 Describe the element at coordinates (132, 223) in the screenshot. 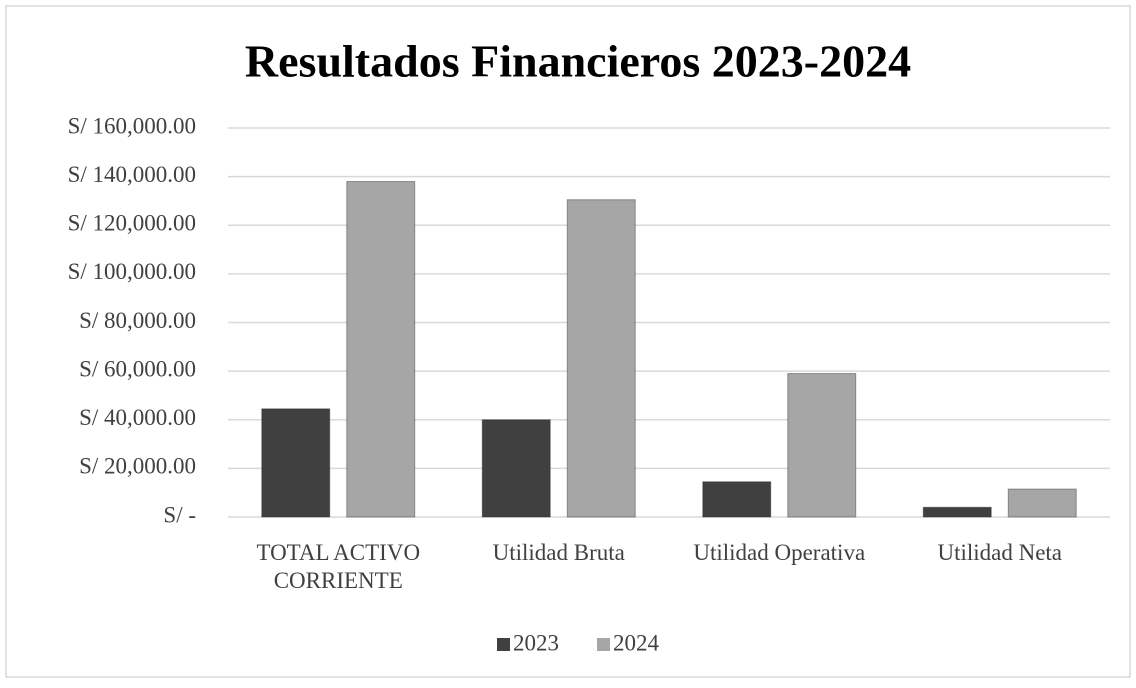

I see `y-tick-label: S/ 120,000.00` at that location.